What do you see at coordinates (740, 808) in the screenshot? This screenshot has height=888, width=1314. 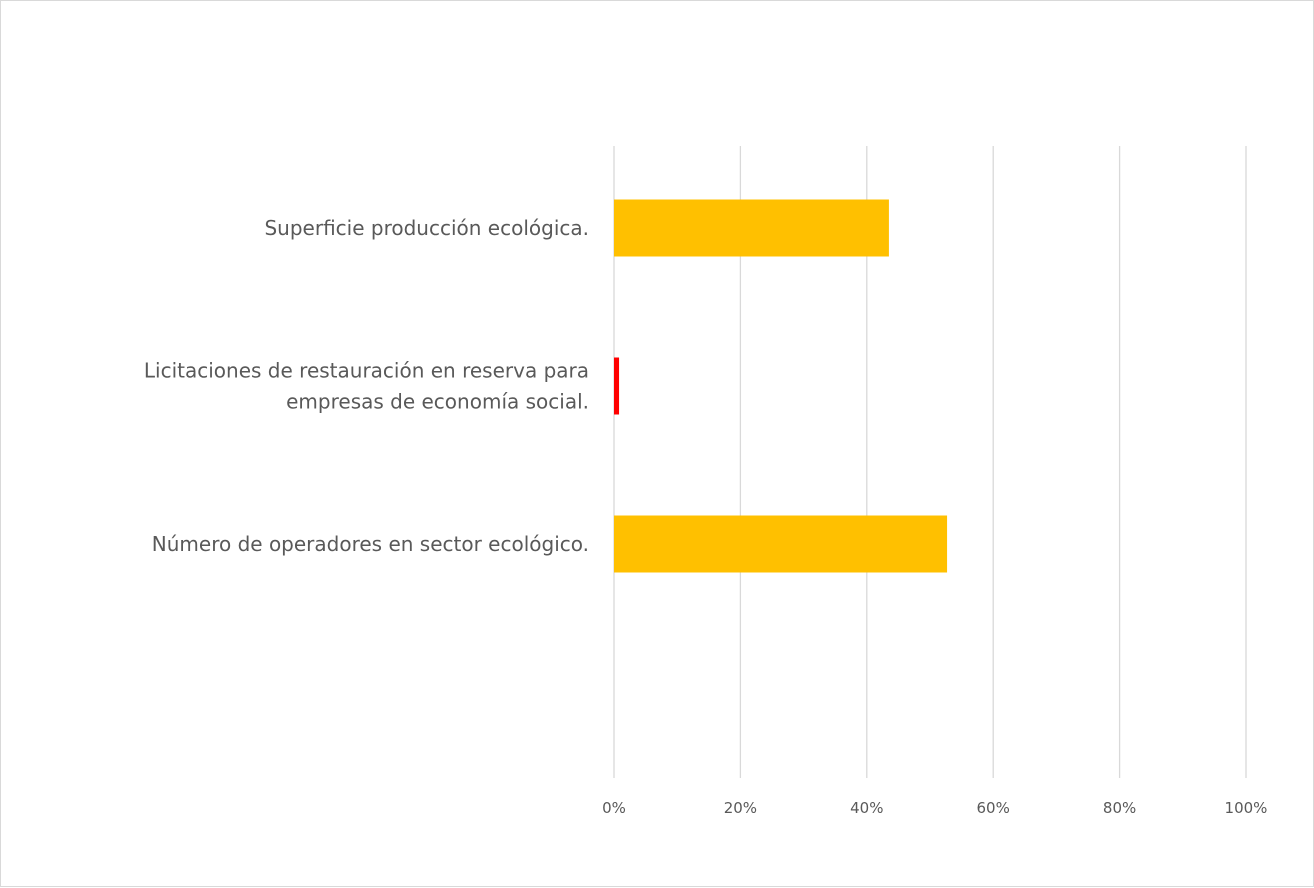 I see `x-tick-label: 20%` at bounding box center [740, 808].